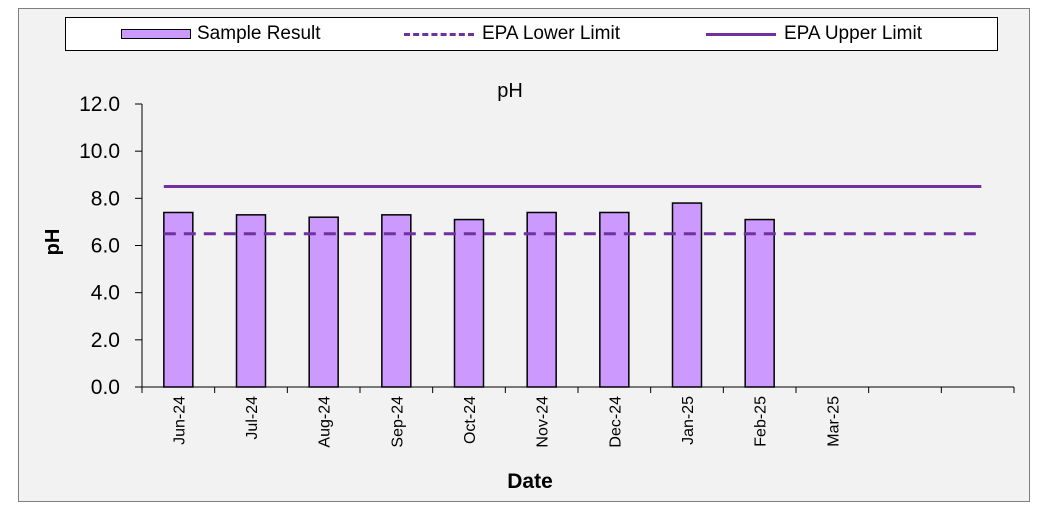 This screenshot has height=512, width=1046. I want to click on legend-swatch-solid-line, so click(741, 34).